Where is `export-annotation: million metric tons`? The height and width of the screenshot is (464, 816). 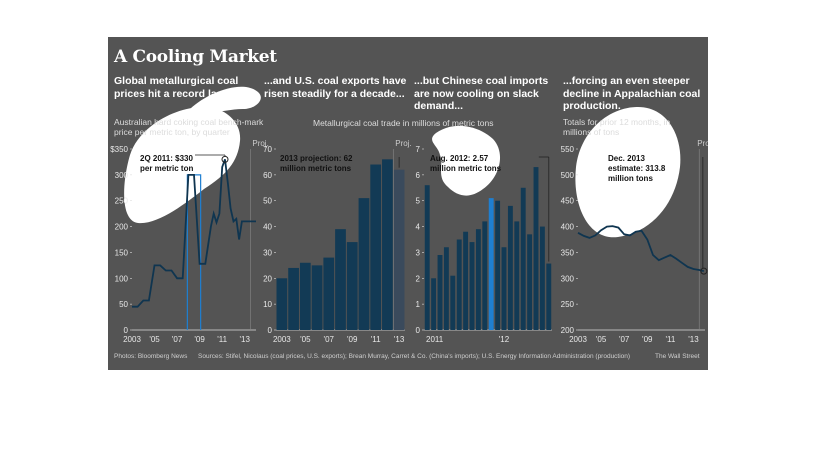 export-annotation: million metric tons is located at coordinates (316, 168).